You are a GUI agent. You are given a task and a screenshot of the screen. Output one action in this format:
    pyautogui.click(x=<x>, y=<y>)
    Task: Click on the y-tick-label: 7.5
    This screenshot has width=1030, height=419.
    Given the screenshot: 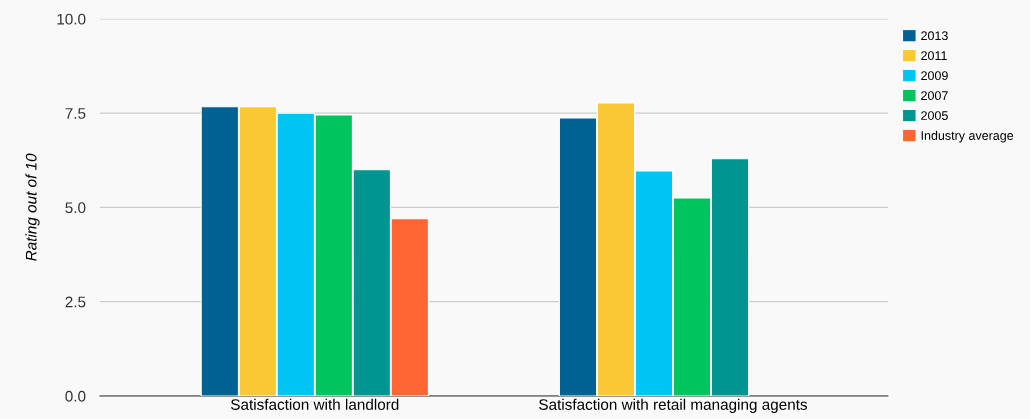 What is the action you would take?
    pyautogui.click(x=75, y=113)
    